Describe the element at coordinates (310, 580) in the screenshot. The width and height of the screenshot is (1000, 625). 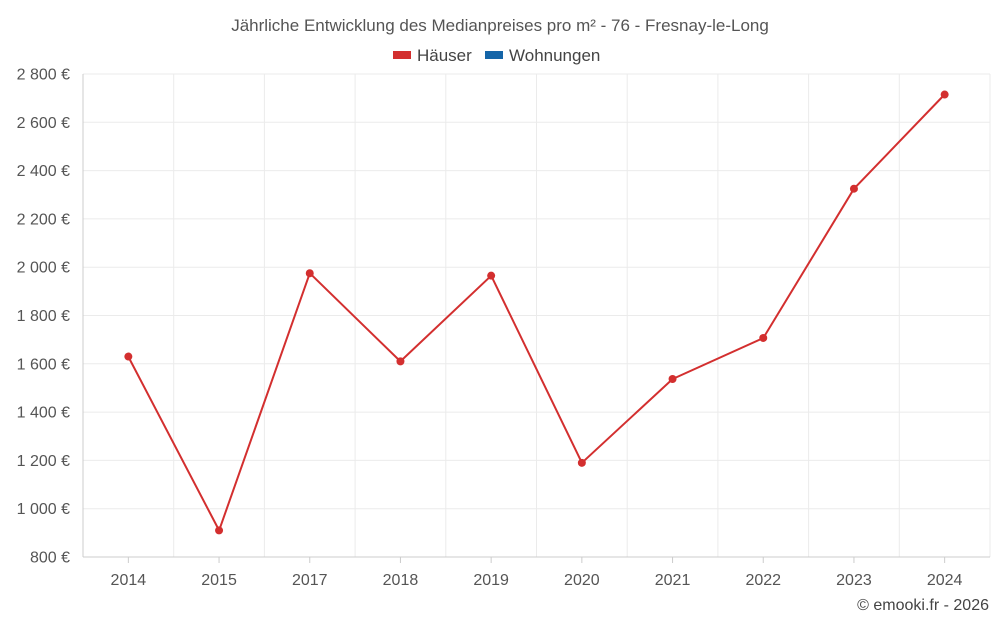
I see `x-tick-label: 2017` at that location.